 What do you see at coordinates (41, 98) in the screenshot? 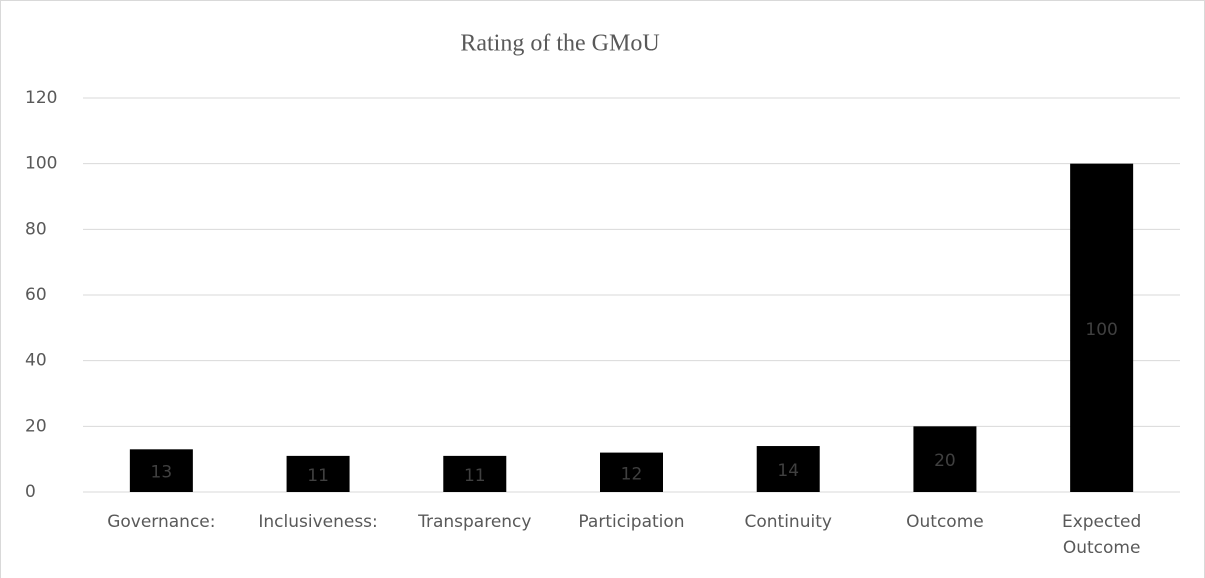
I see `y-tick-label: 120` at bounding box center [41, 98].